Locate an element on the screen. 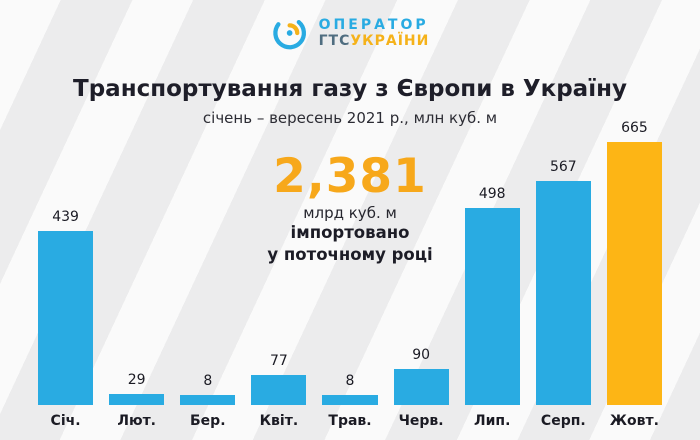 The width and height of the screenshot is (700, 440). bar-value-label: 439 is located at coordinates (65, 217).